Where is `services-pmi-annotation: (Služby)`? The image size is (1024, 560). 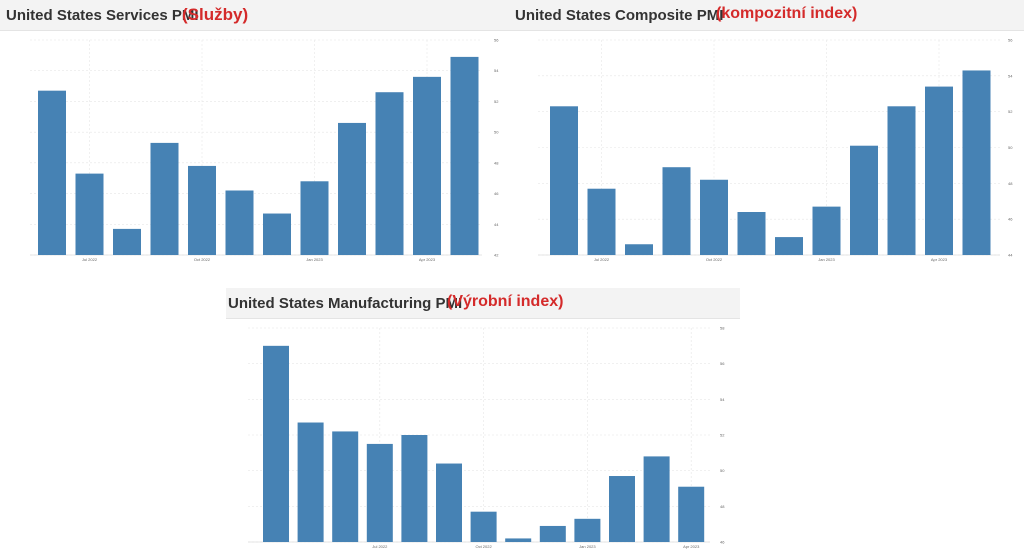
services-pmi-annotation: (Služby) is located at coordinates (215, 14).